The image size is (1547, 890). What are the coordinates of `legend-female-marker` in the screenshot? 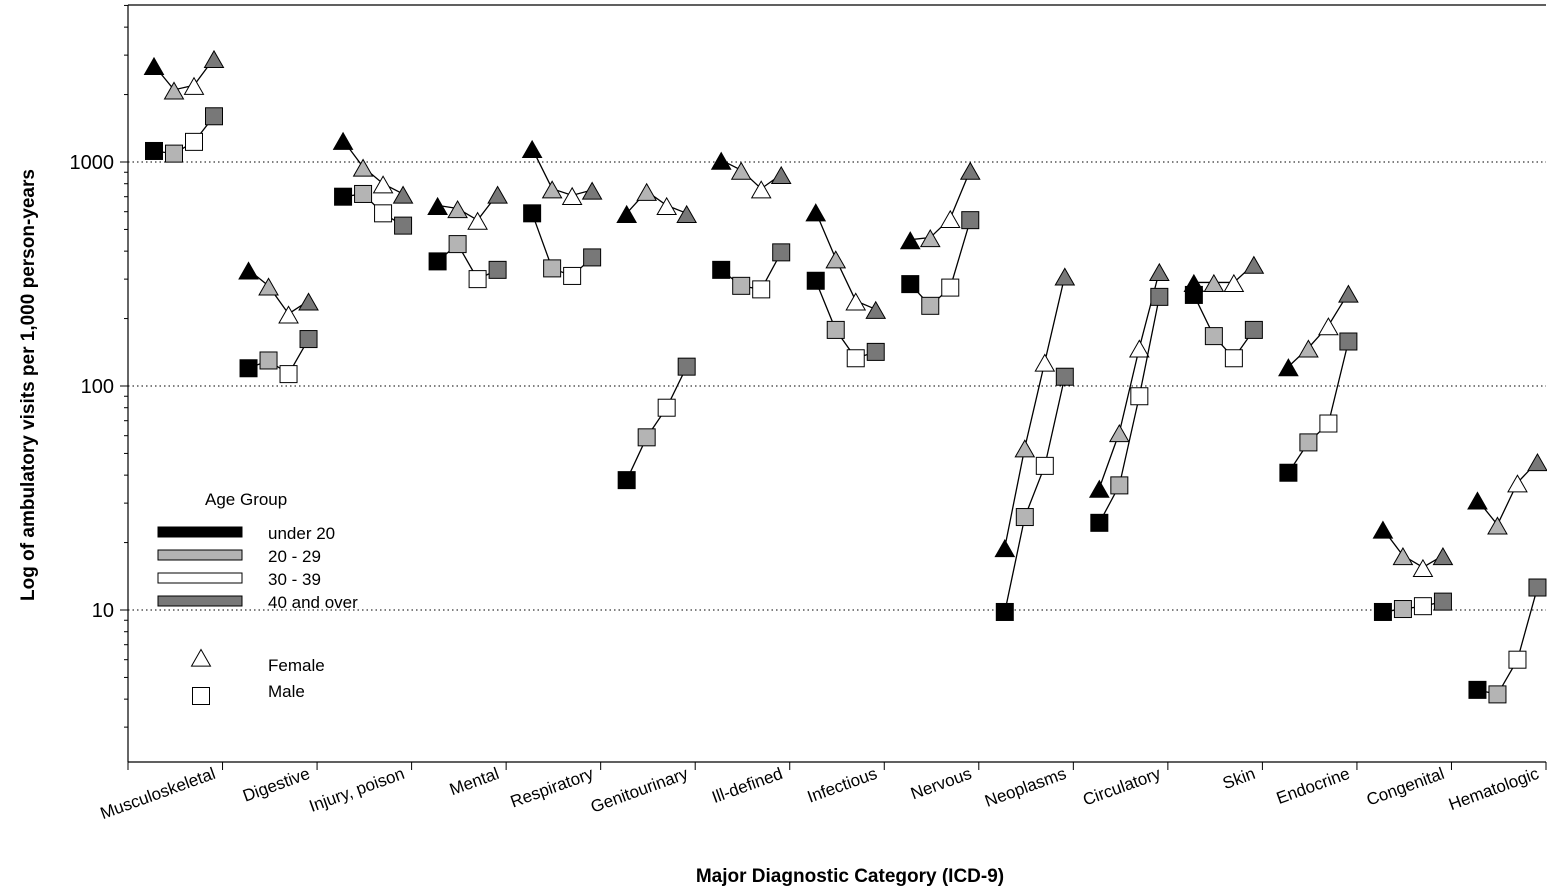 It's located at (201, 657).